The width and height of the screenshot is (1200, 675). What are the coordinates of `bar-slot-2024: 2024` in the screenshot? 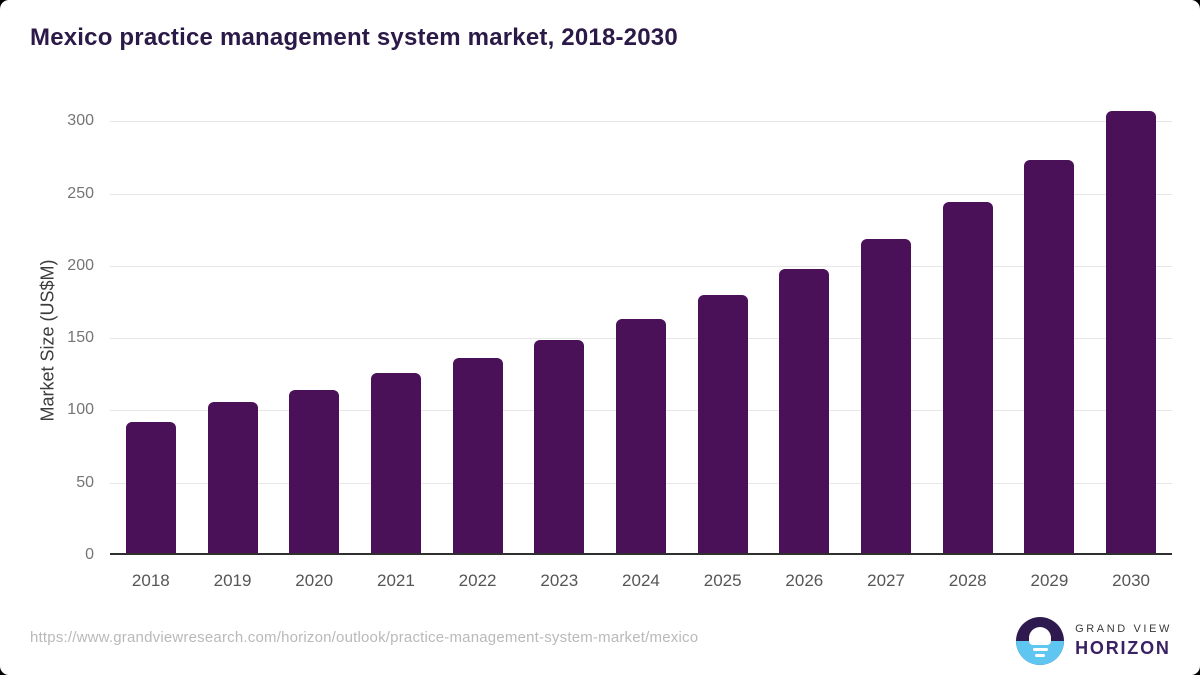 It's located at (641, 348).